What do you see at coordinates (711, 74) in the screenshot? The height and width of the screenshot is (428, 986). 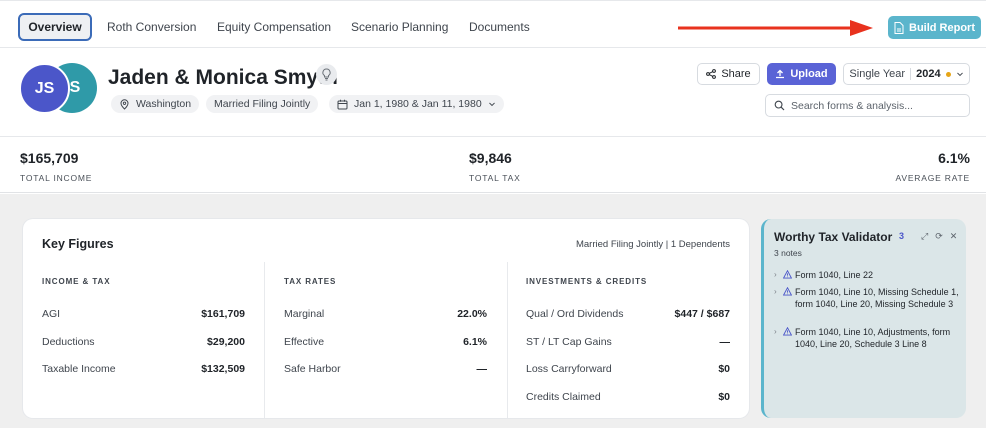 I see `share-icon` at bounding box center [711, 74].